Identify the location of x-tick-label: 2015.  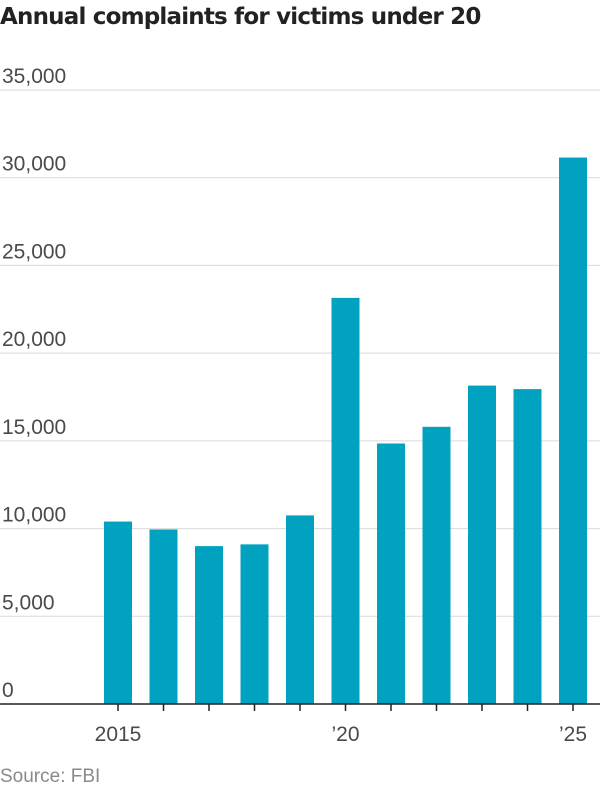
(118, 734).